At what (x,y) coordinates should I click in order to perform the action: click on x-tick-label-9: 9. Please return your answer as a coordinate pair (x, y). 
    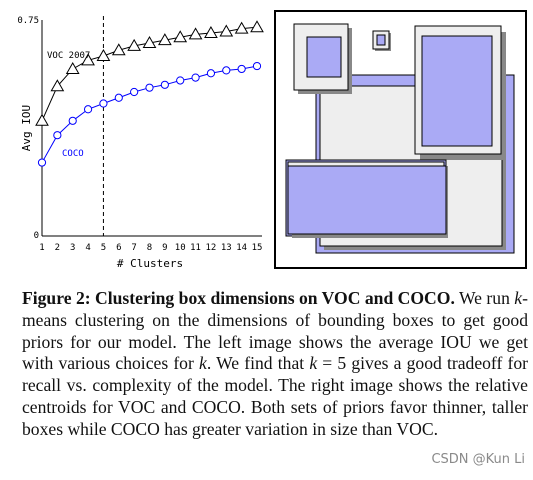
    Looking at the image, I should click on (164, 248).